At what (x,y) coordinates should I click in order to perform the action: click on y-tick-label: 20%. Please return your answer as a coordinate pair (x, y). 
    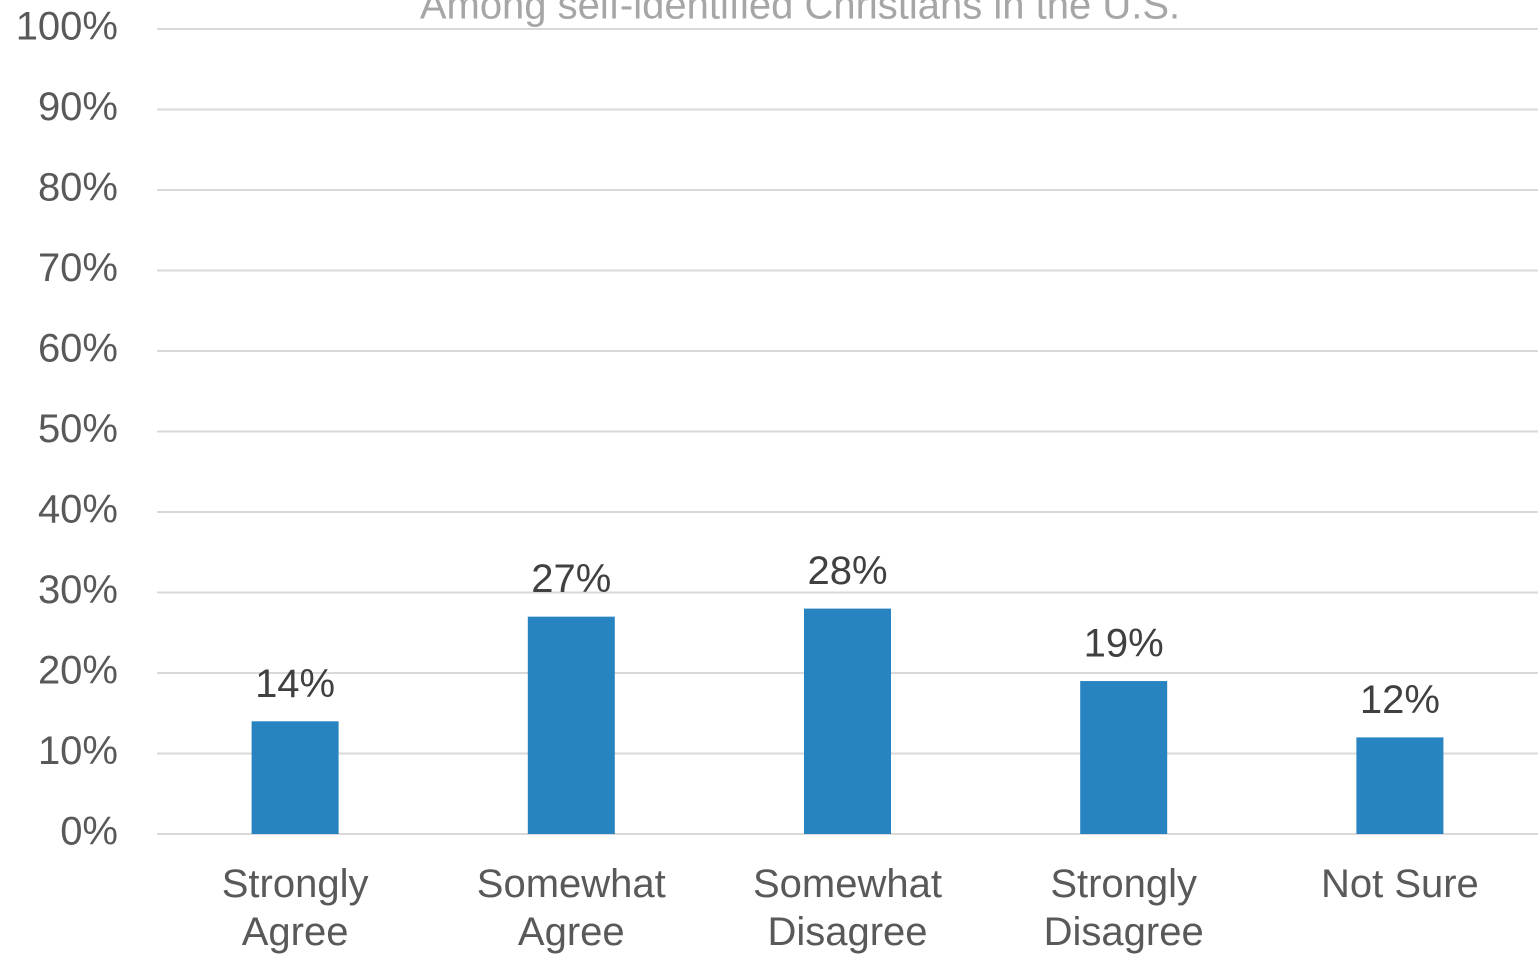
    Looking at the image, I should click on (78, 671).